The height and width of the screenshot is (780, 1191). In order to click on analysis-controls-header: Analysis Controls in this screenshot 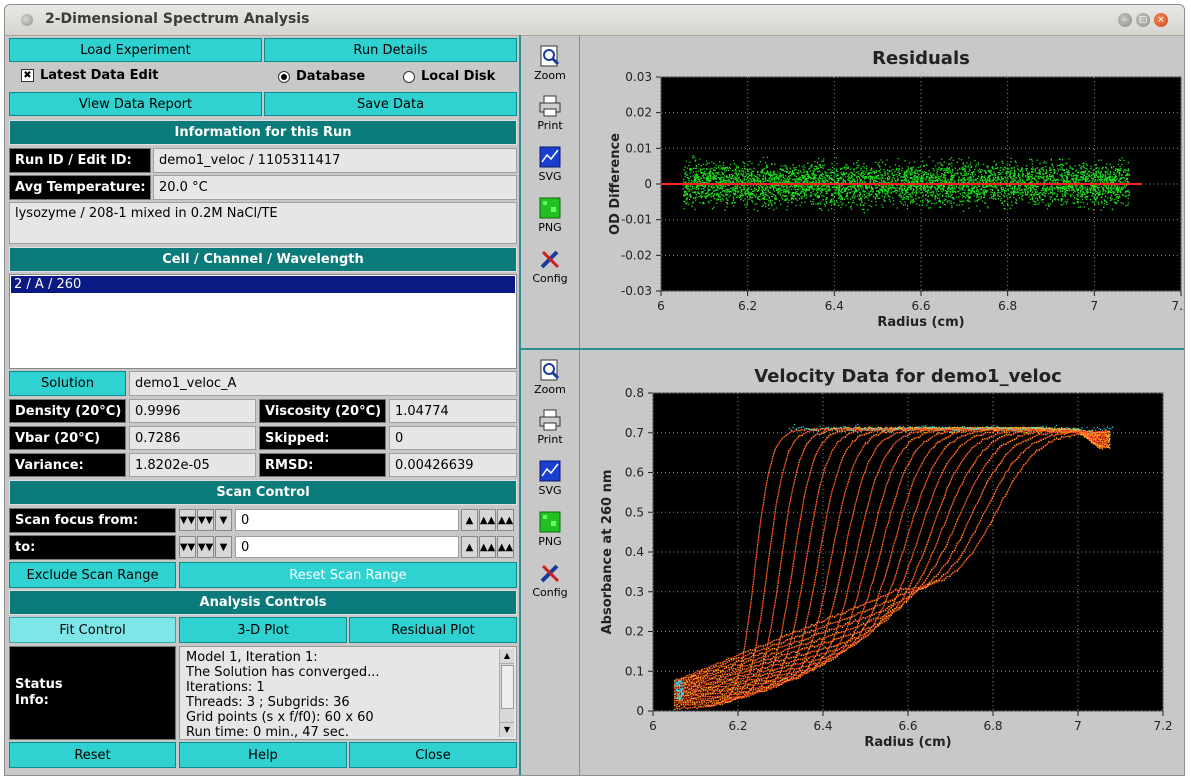, I will do `click(263, 602)`.